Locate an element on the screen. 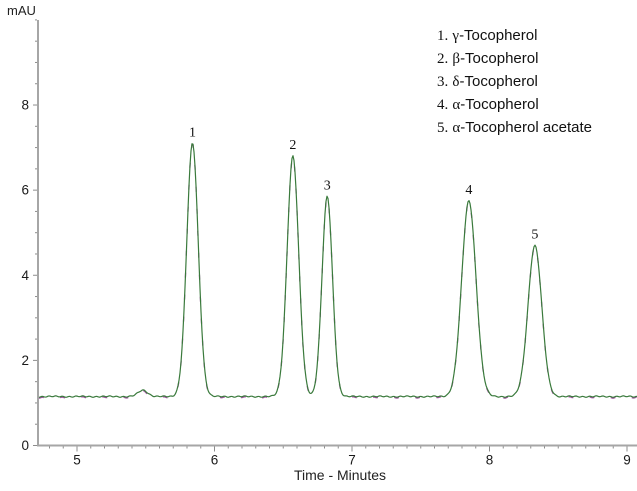 The width and height of the screenshot is (637, 491). peak-number-label: 3 is located at coordinates (327, 186).